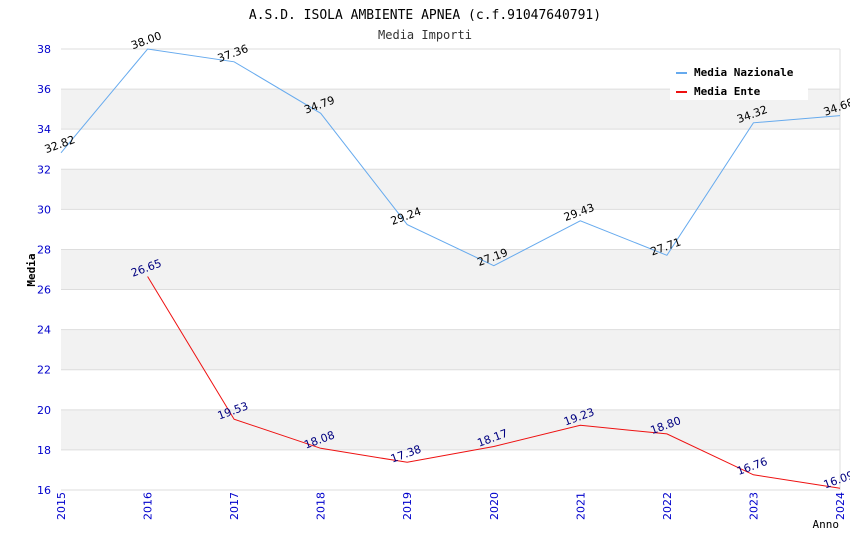  What do you see at coordinates (44, 89) in the screenshot?
I see `y-tick-label: 36` at bounding box center [44, 89].